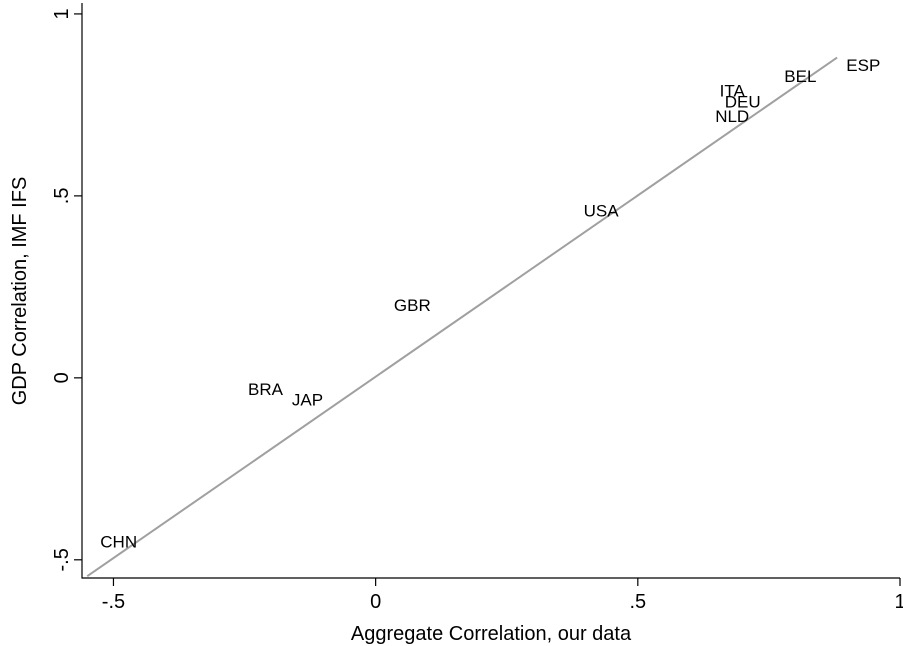 This screenshot has width=903, height=646. I want to click on y-tick-label: 0, so click(62, 377).